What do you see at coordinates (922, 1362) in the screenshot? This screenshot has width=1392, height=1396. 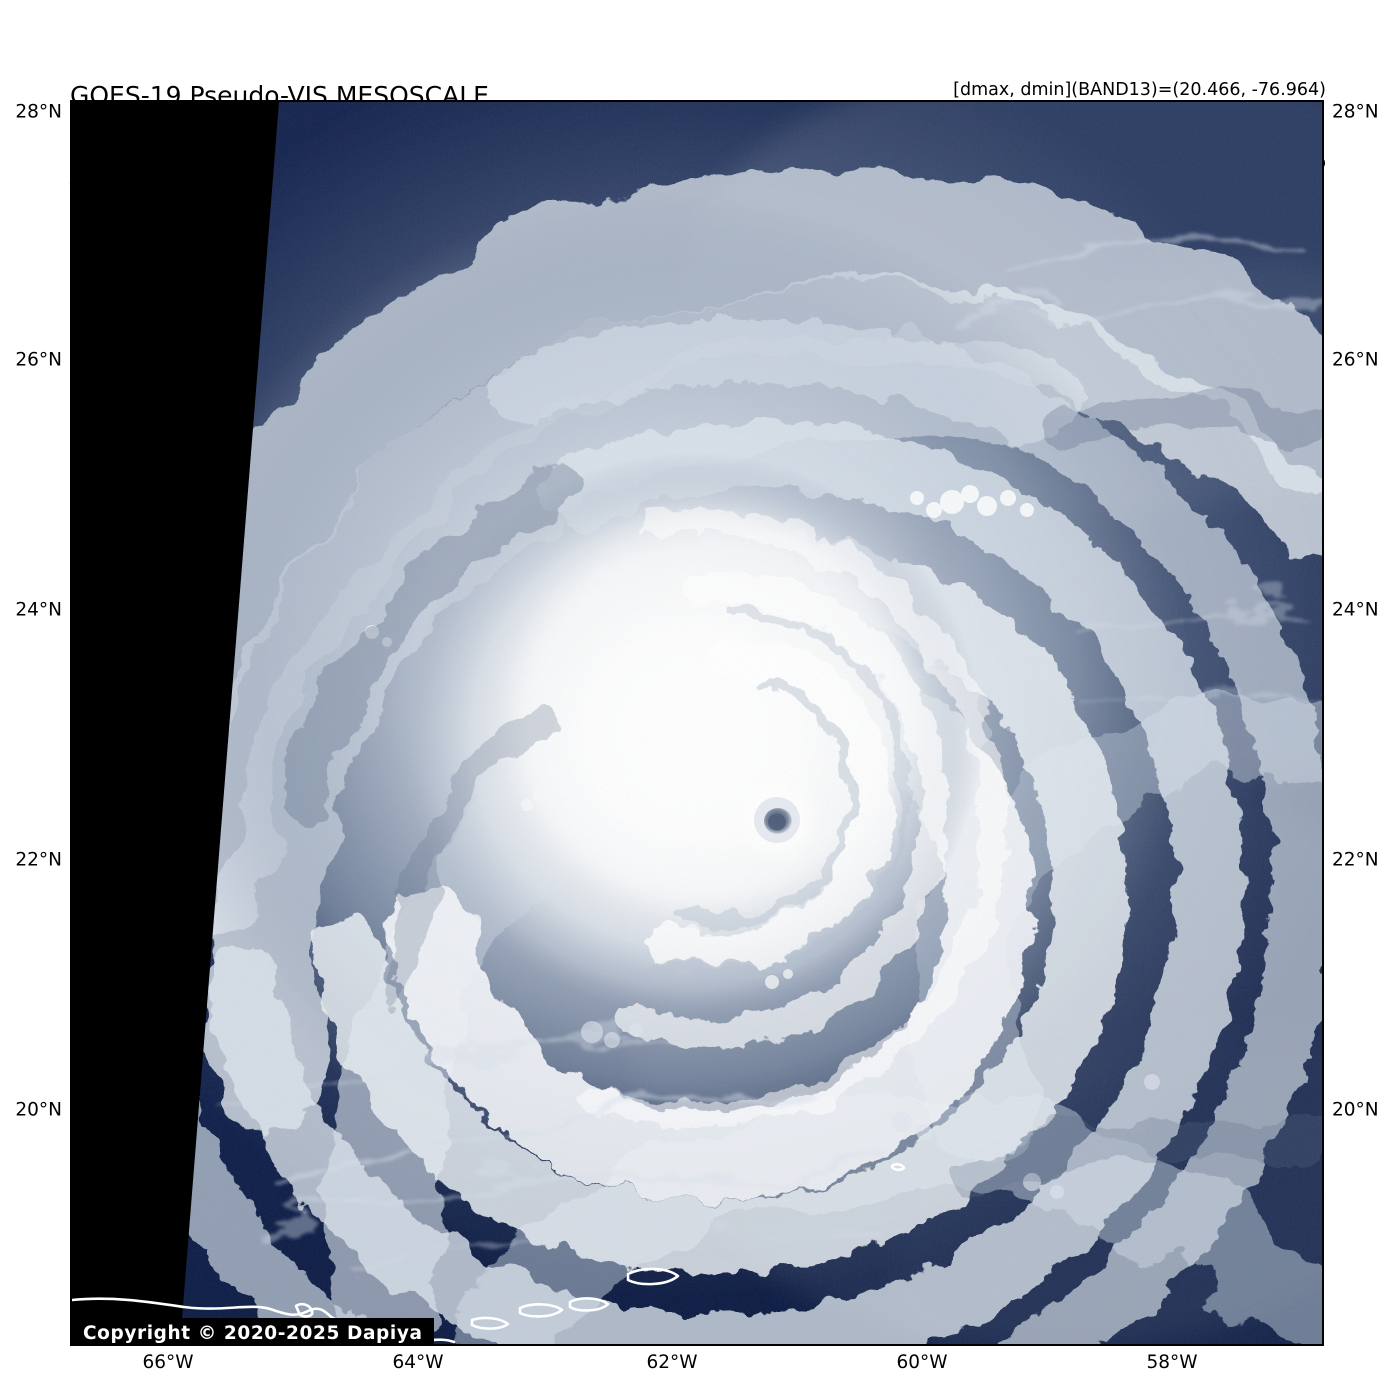 I see `lon-label-60w: 60°W` at bounding box center [922, 1362].